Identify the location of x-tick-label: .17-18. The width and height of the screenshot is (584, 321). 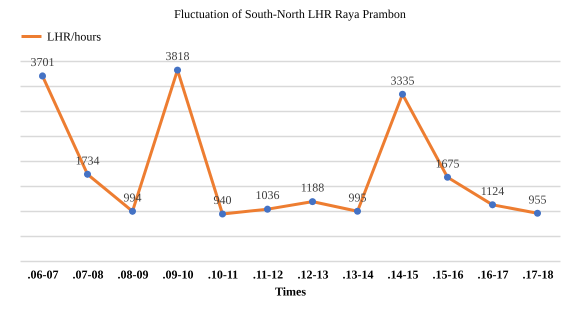
(538, 275).